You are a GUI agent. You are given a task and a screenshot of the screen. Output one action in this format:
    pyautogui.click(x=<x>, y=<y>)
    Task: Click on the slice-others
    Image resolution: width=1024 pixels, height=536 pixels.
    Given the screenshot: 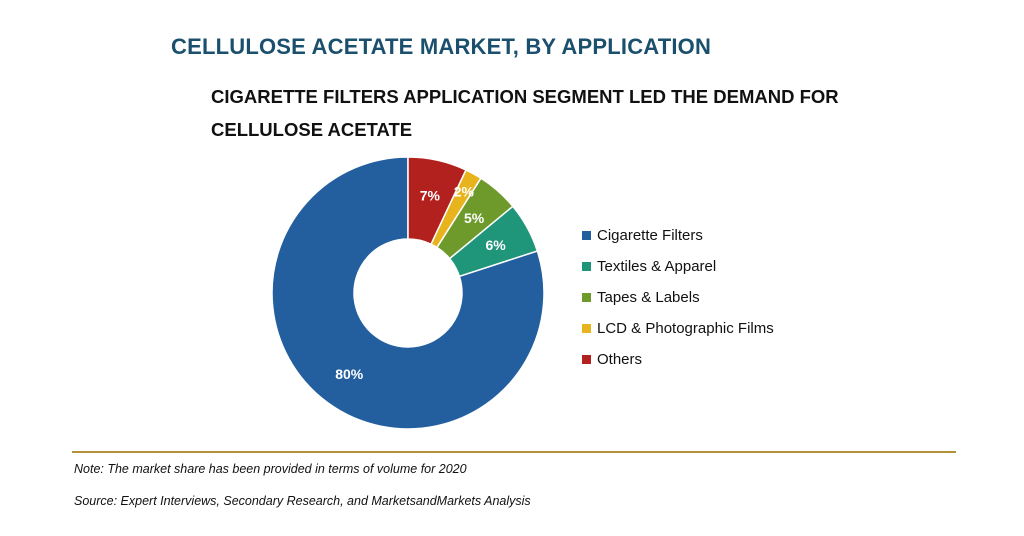 What is the action you would take?
    pyautogui.click(x=437, y=201)
    